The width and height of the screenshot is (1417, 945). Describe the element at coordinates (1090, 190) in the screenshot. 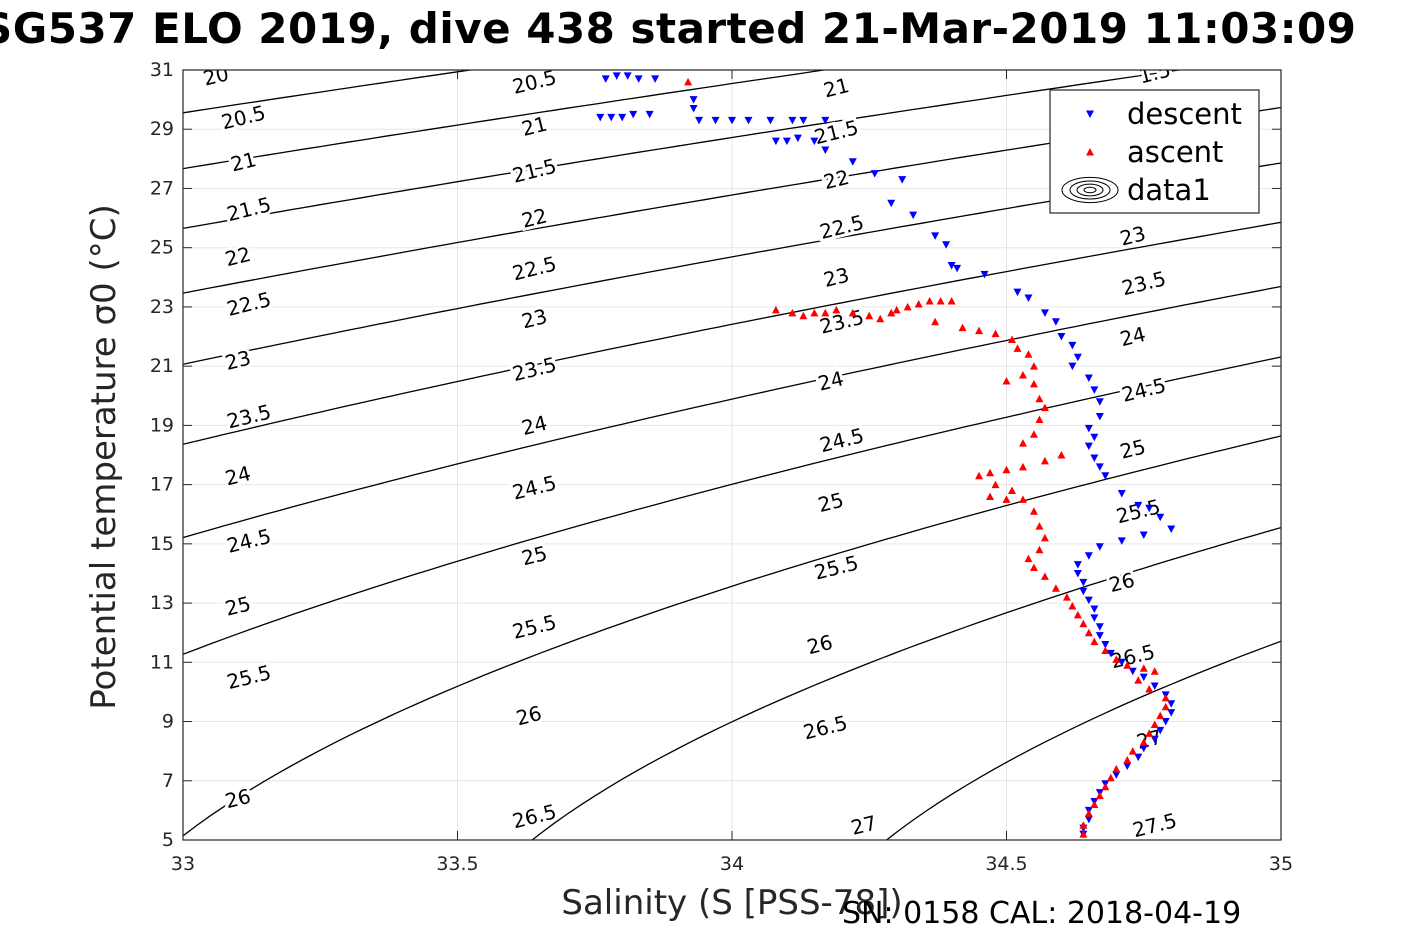

I see `legend-contour-icon` at that location.